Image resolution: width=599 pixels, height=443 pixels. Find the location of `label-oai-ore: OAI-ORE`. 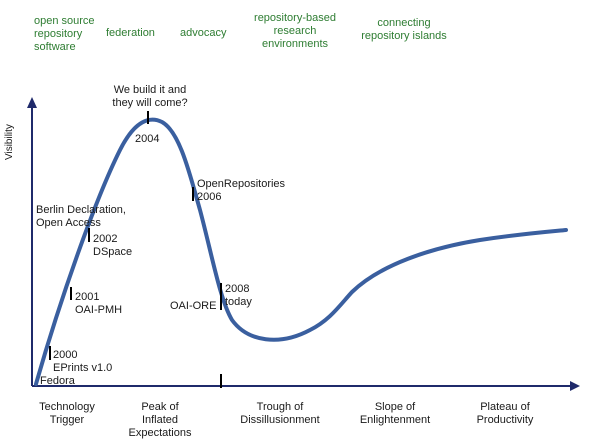

label-oai-ore: OAI-ORE is located at coordinates (193, 306).